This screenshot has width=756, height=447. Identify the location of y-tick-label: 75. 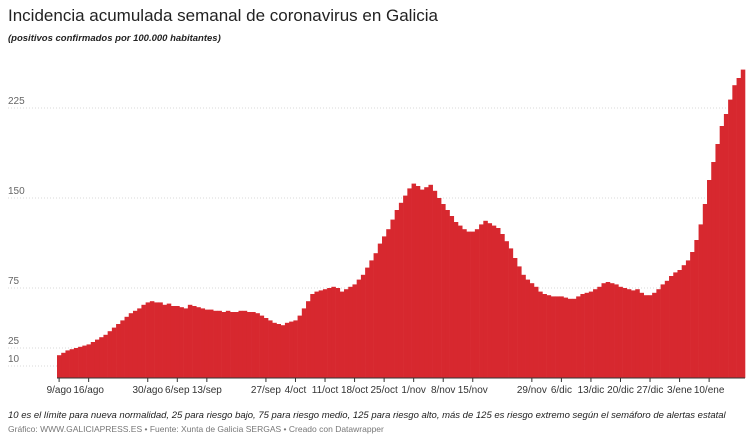
(14, 281).